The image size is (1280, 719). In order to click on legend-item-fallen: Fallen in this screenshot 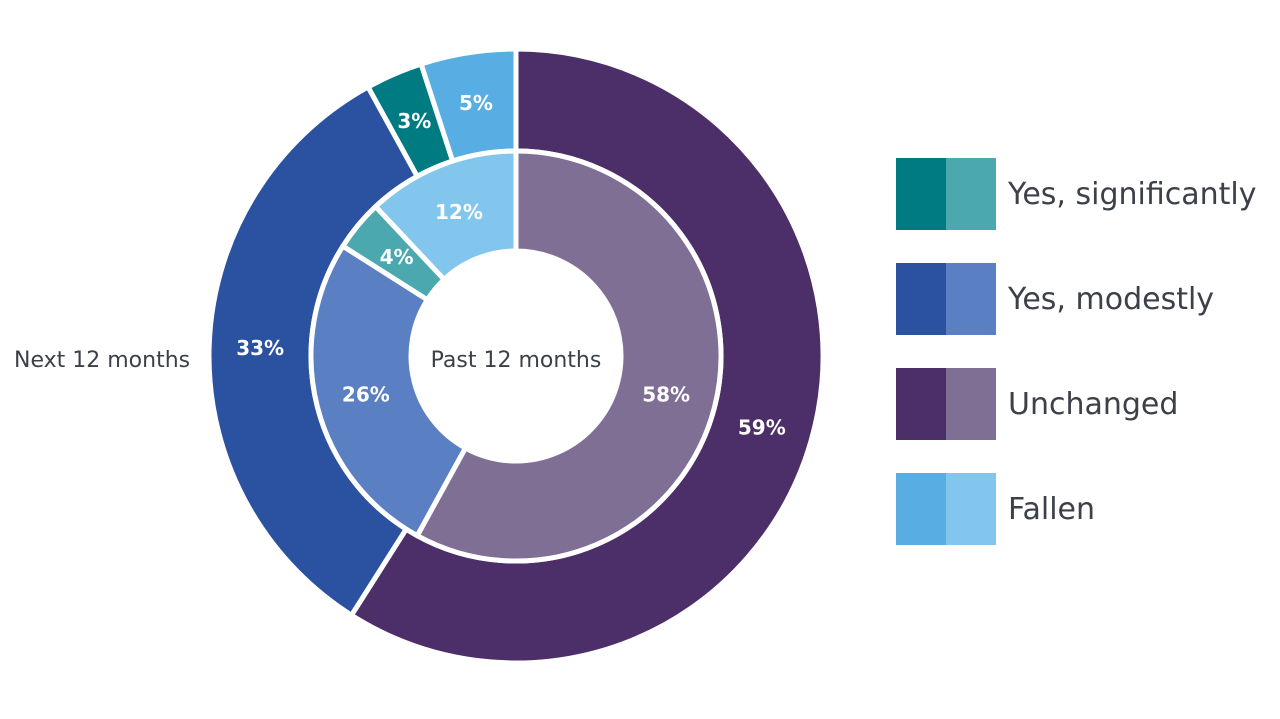, I will do `click(1076, 509)`.